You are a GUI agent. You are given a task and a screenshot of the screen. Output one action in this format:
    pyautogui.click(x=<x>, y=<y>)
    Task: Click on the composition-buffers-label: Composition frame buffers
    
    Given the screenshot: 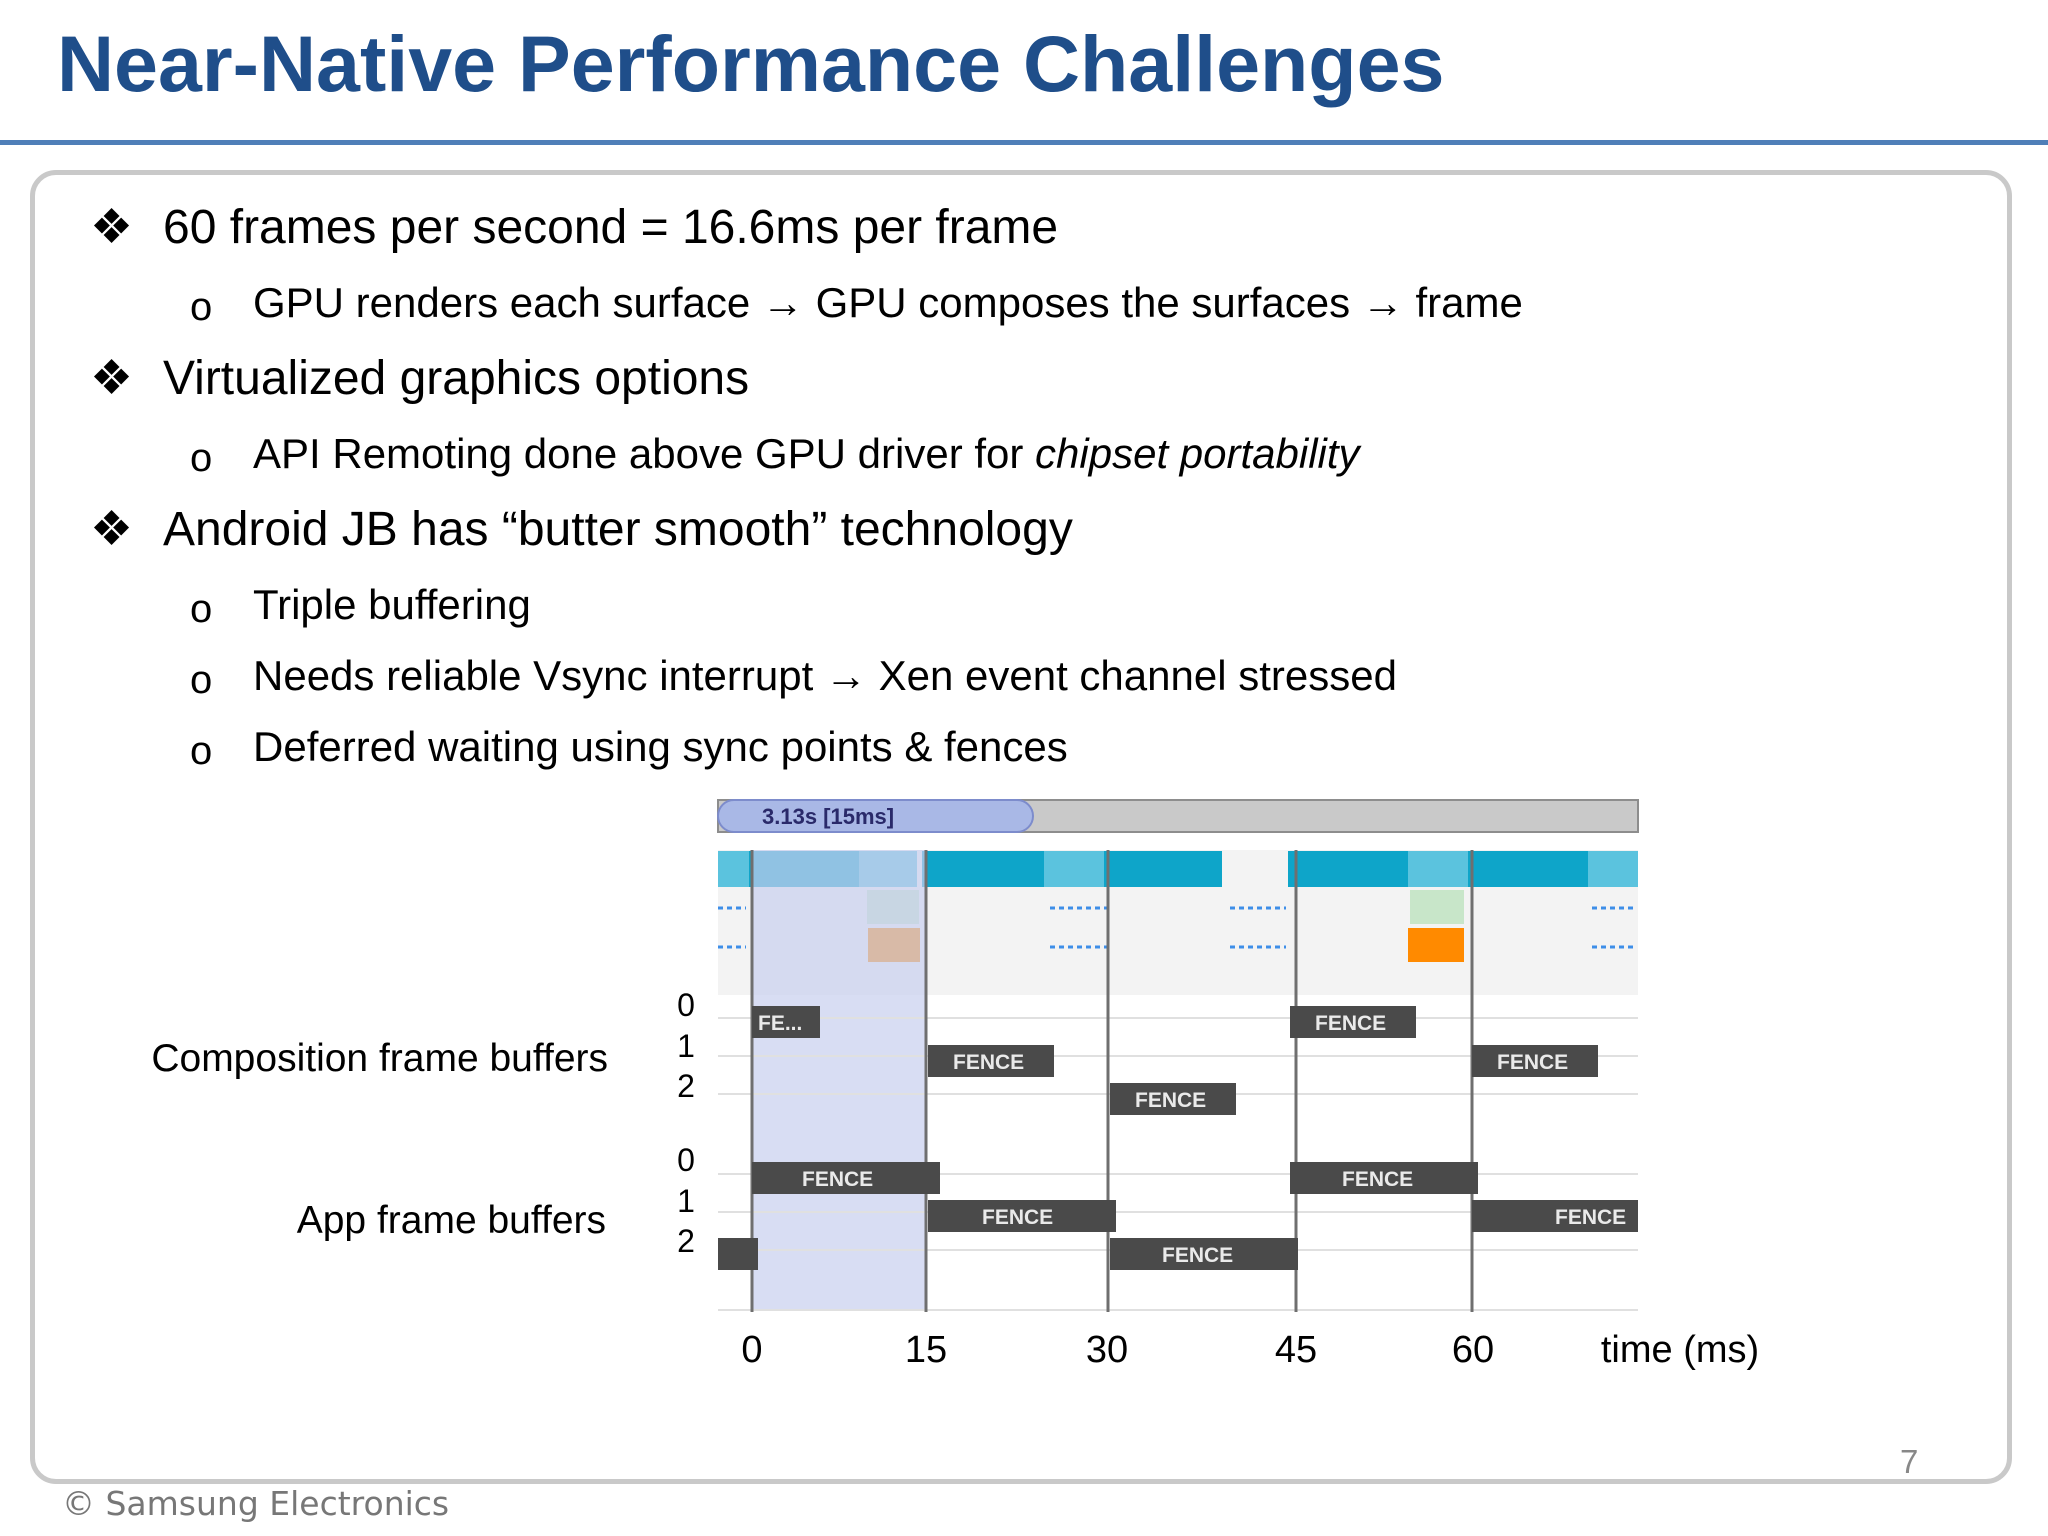 What is the action you would take?
    pyautogui.click(x=379, y=1058)
    